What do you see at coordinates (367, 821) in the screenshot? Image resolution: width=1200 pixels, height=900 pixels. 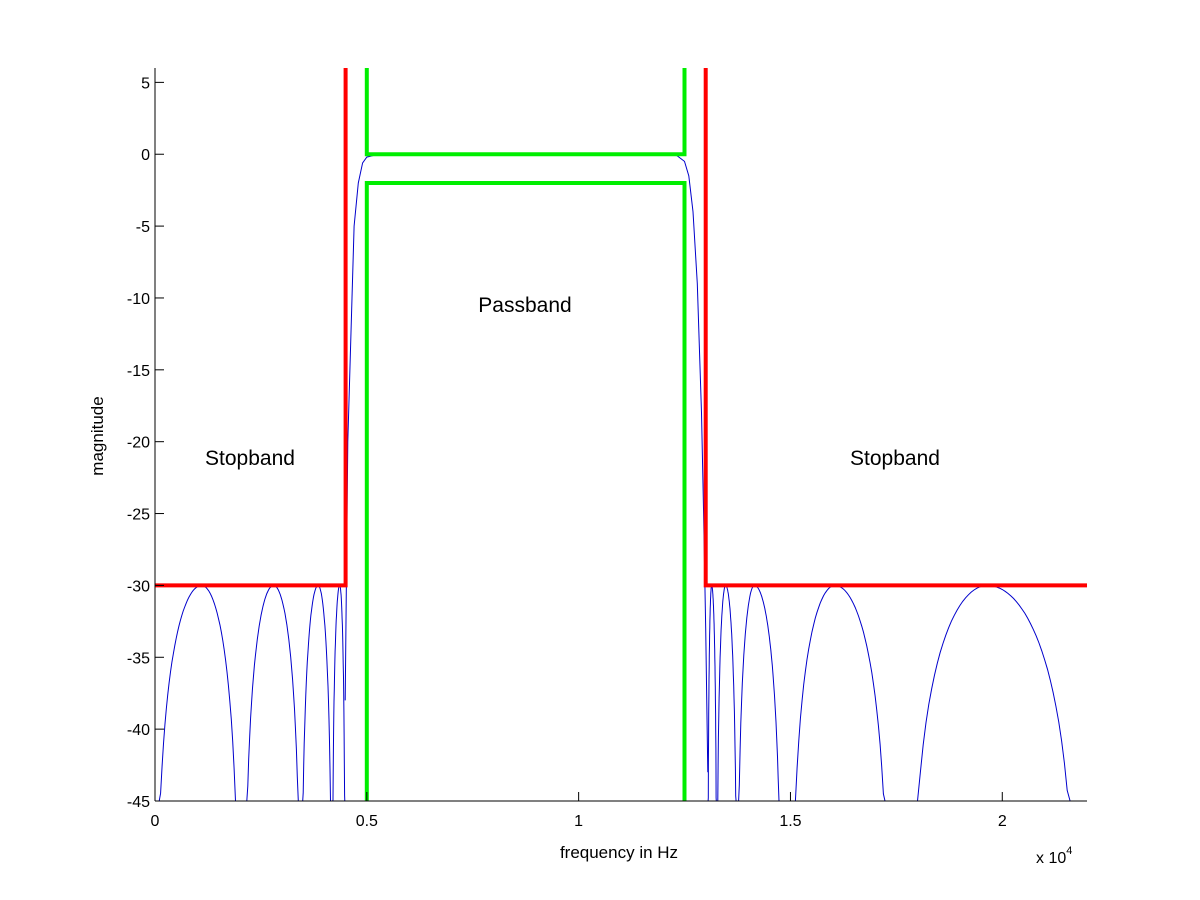 I see `x-tick-label: 0.5` at bounding box center [367, 821].